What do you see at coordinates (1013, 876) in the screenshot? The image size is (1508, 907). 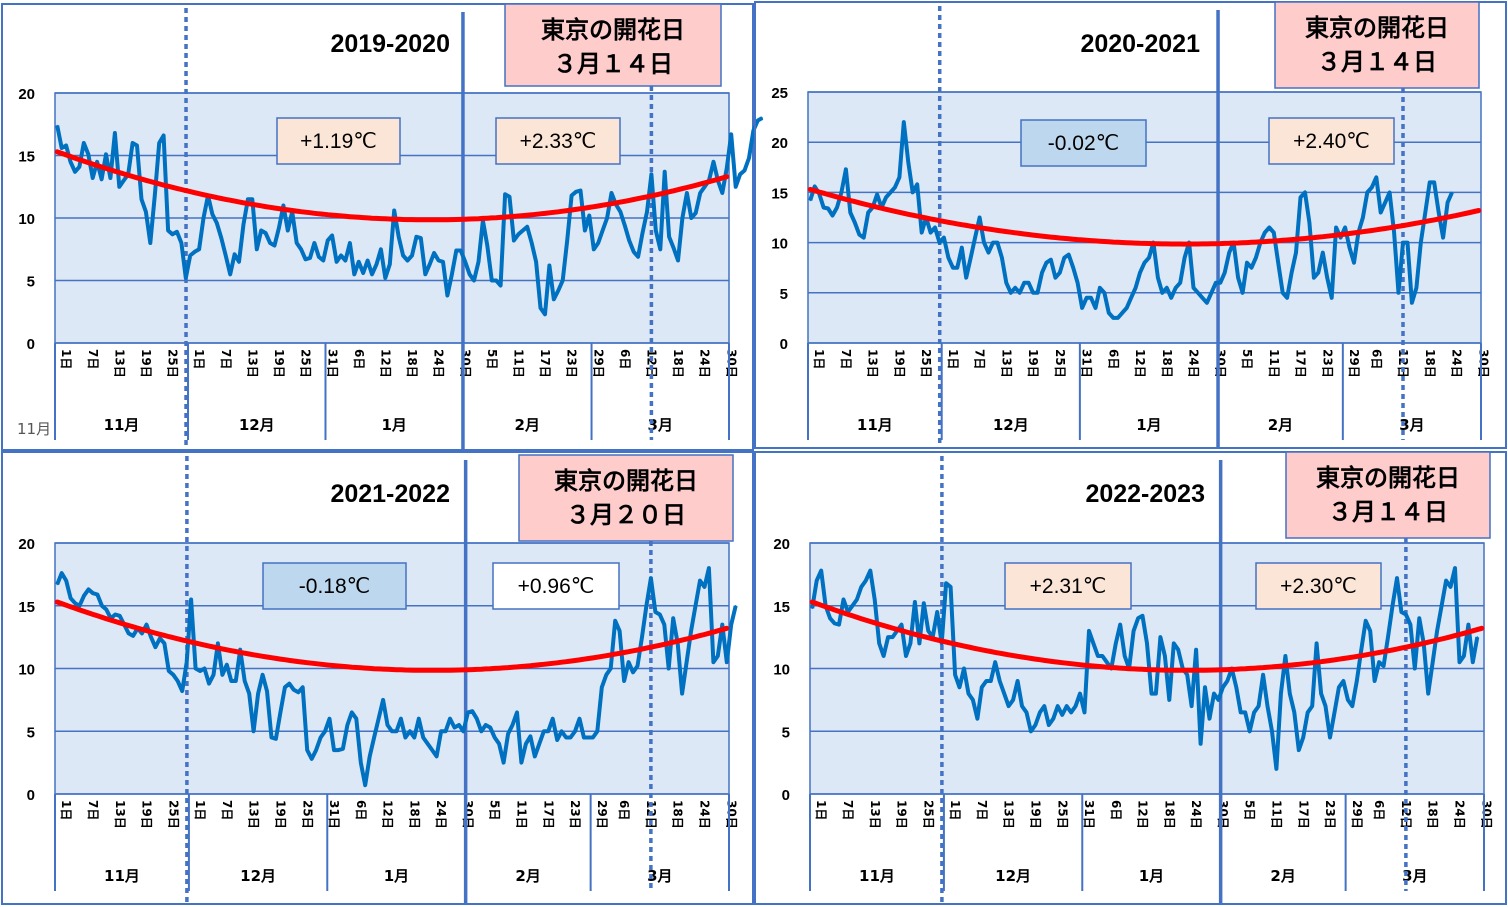 I see `month-label: 12月` at bounding box center [1013, 876].